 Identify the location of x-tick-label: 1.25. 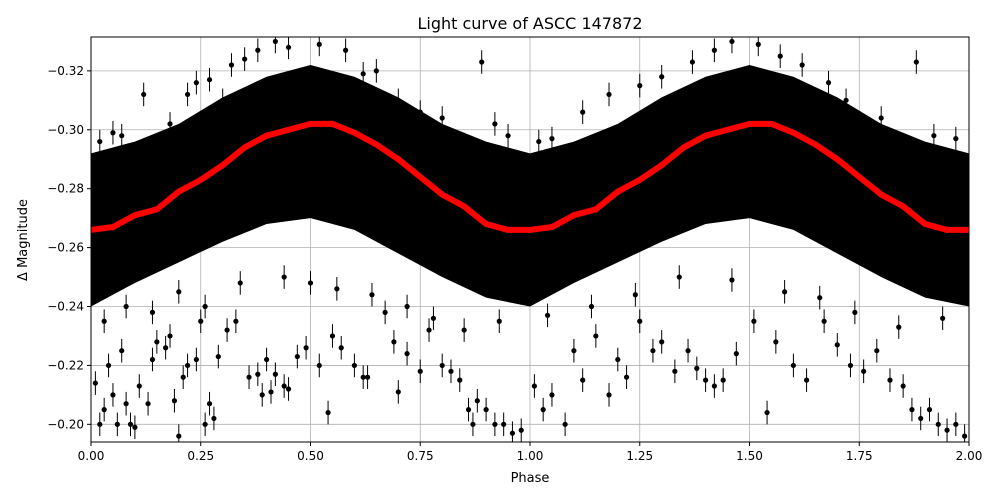
(639, 456).